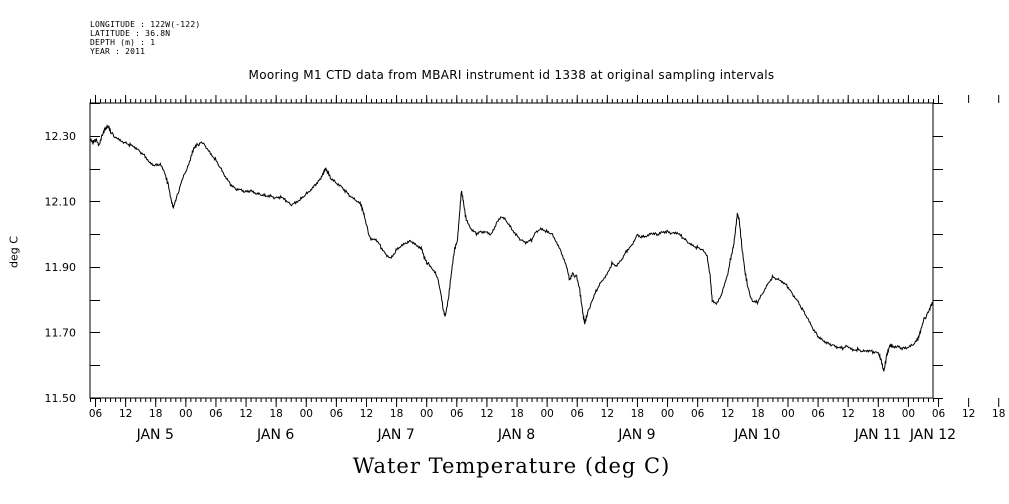  What do you see at coordinates (636, 435) in the screenshot?
I see `x-day-label: JAN 9` at bounding box center [636, 435].